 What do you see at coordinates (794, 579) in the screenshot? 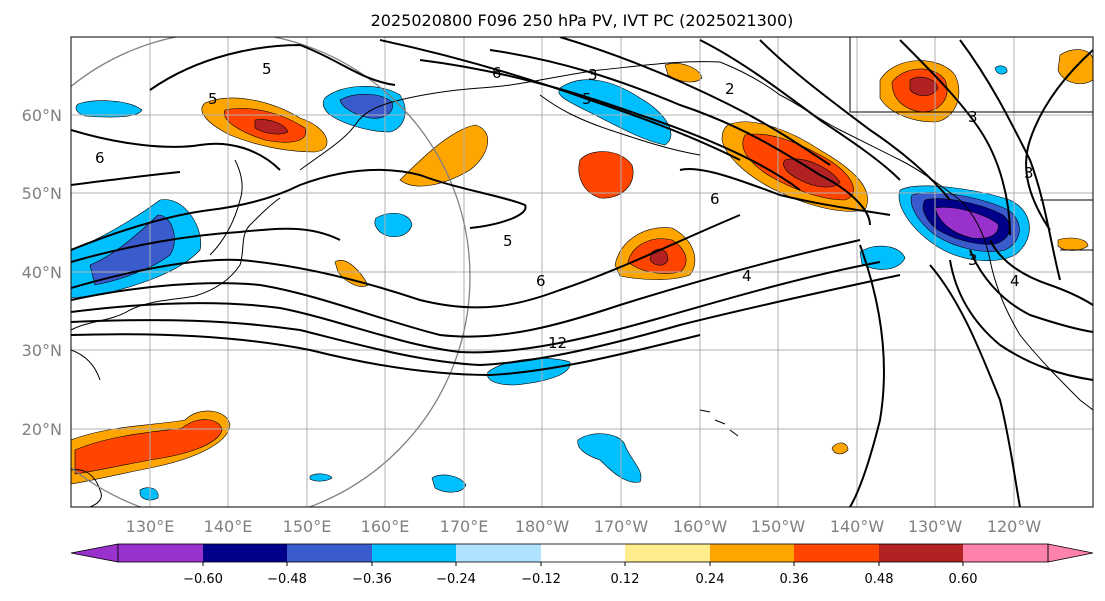
I see `colorbar-tick-label: 0.36` at bounding box center [794, 579].